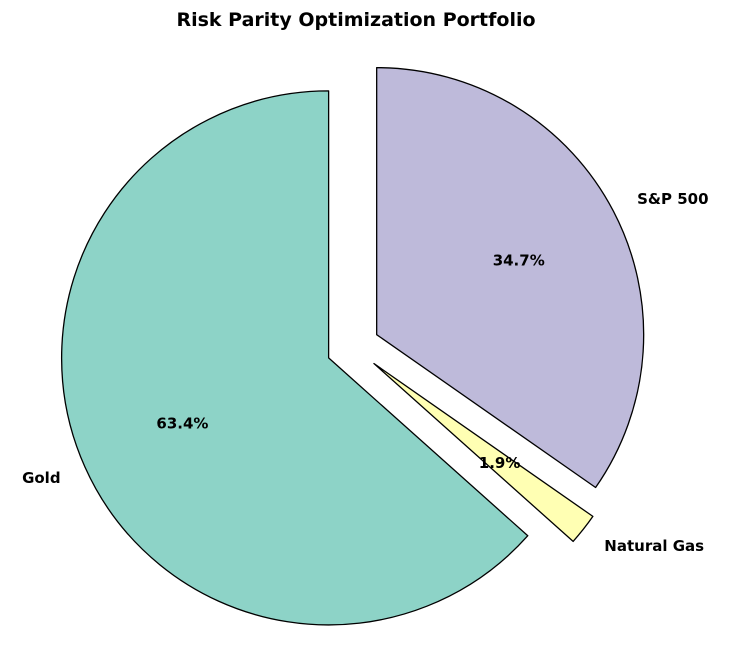  Describe the element at coordinates (672, 199) in the screenshot. I see `slice-label-s-p-500: S&P 500` at that location.